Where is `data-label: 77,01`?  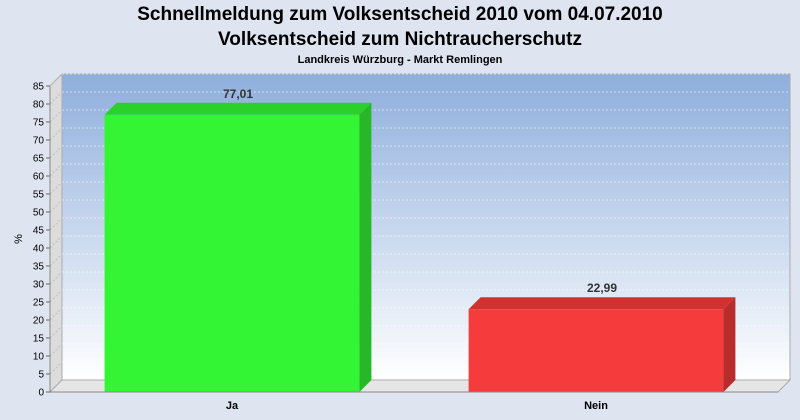 data-label: 77,01 is located at coordinates (238, 94).